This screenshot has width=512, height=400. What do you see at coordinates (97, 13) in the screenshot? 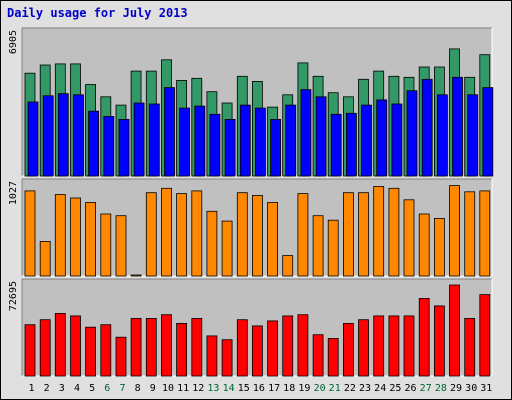
I see `chart-title: Daily usage for July 2013` at bounding box center [97, 13].